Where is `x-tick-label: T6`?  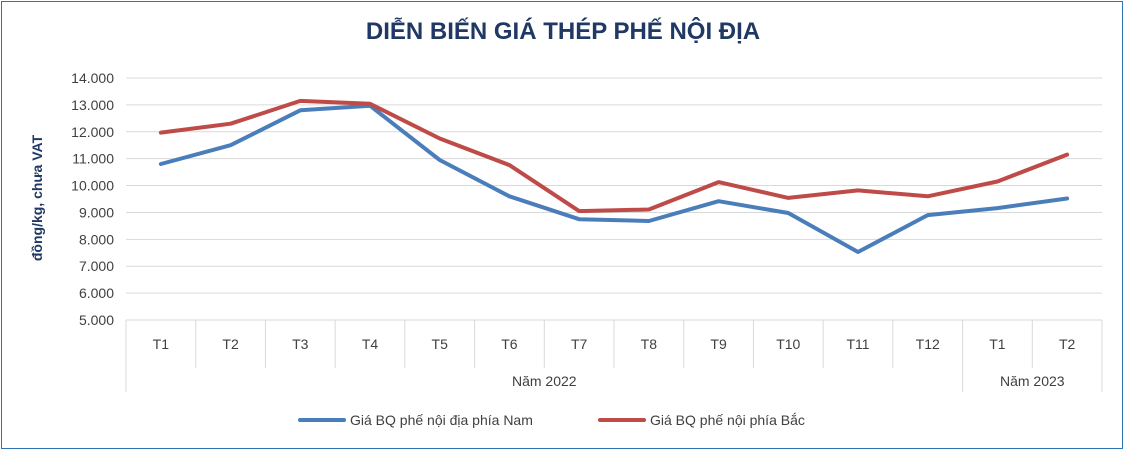
x-tick-label: T6 is located at coordinates (509, 344).